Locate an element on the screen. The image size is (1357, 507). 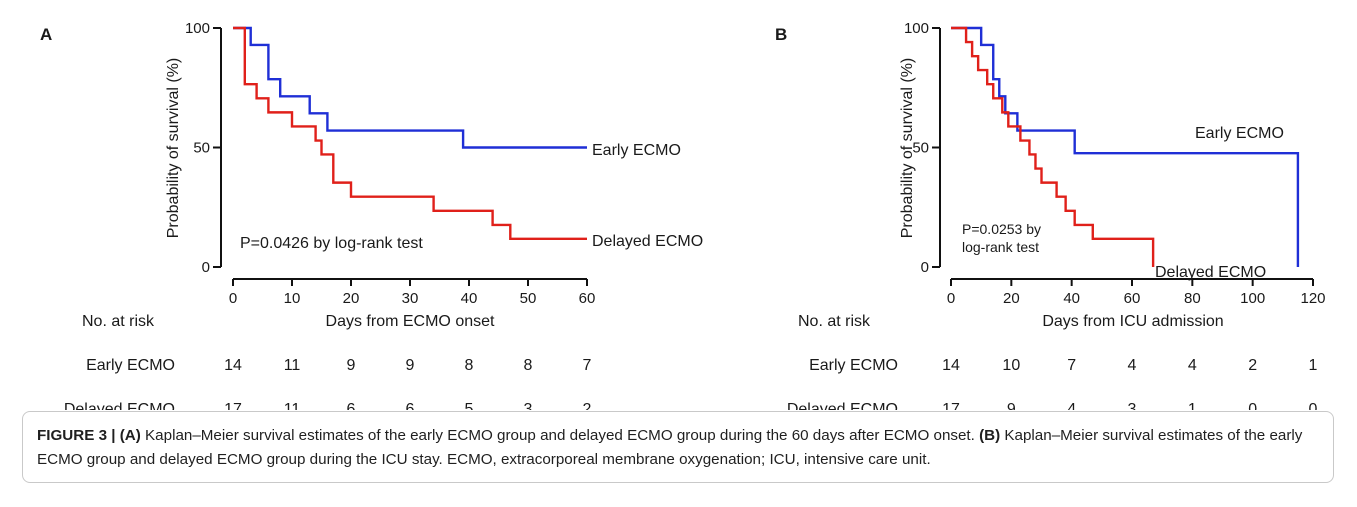
panel-a-label: A is located at coordinates (46, 34).